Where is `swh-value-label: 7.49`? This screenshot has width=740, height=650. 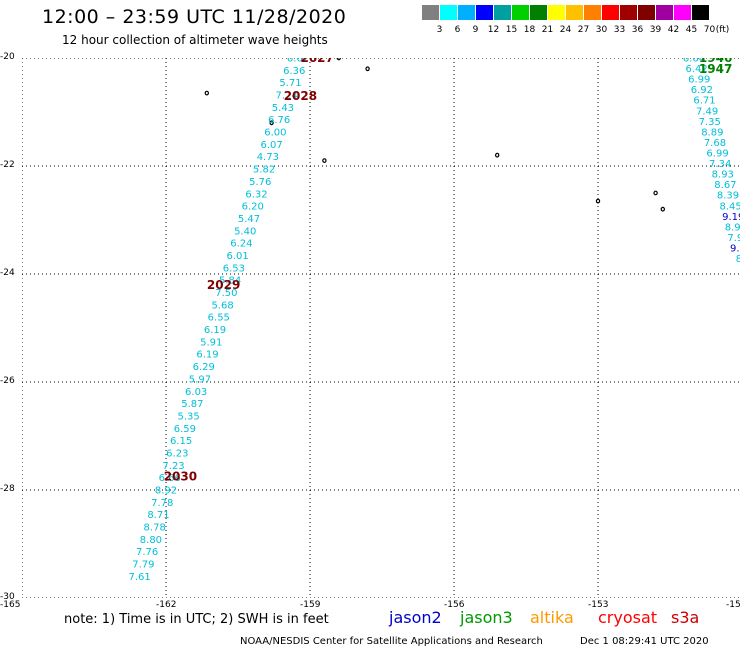
swh-value-label: 7.49 is located at coordinates (707, 111).